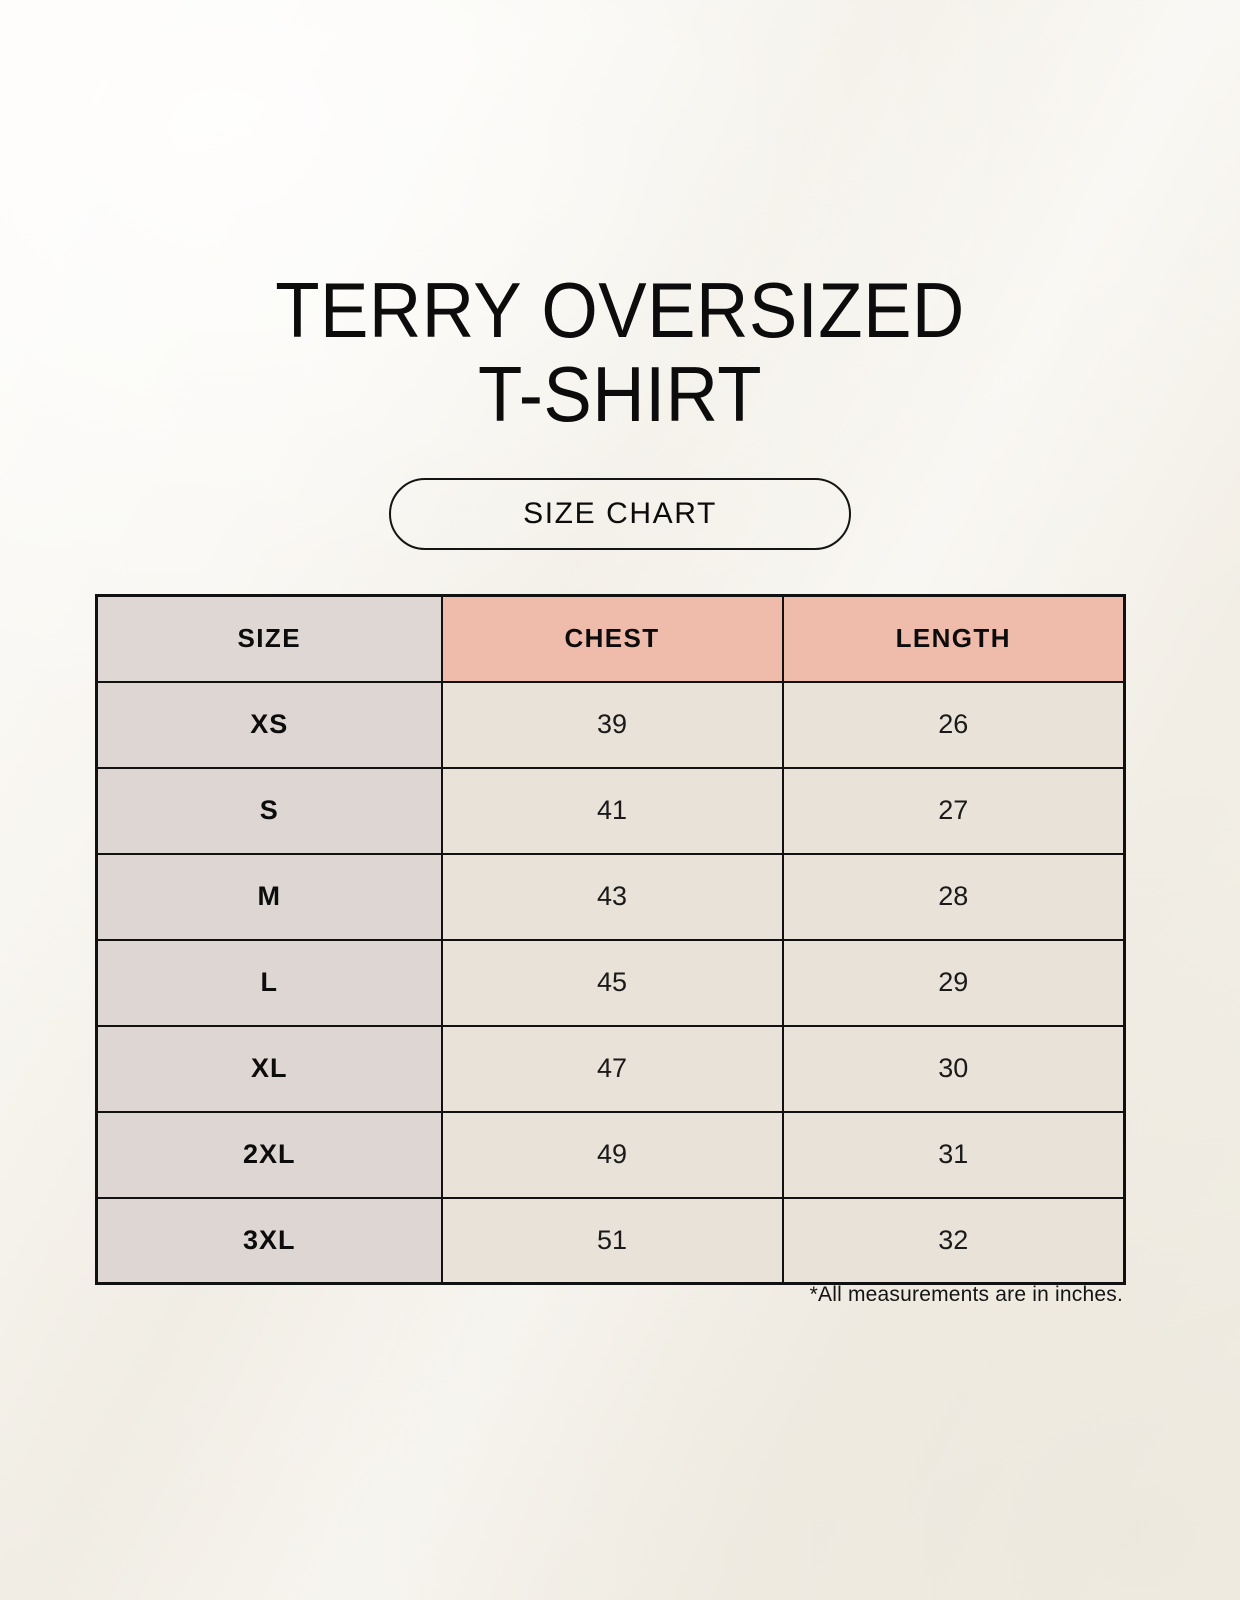  I want to click on cell-length: 27, so click(953, 810).